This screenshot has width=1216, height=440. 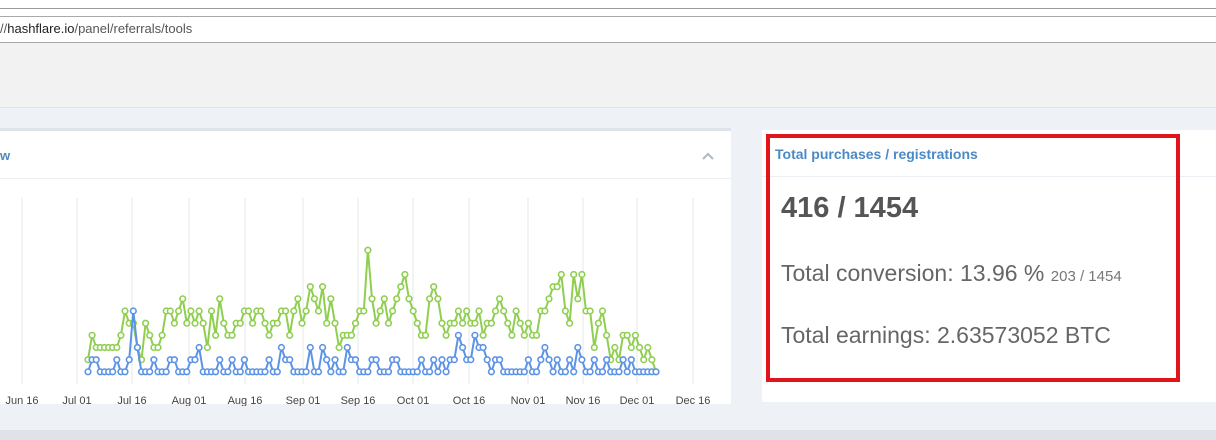 What do you see at coordinates (876, 154) in the screenshot?
I see `stats-panel-title: Total purchases / registrations` at bounding box center [876, 154].